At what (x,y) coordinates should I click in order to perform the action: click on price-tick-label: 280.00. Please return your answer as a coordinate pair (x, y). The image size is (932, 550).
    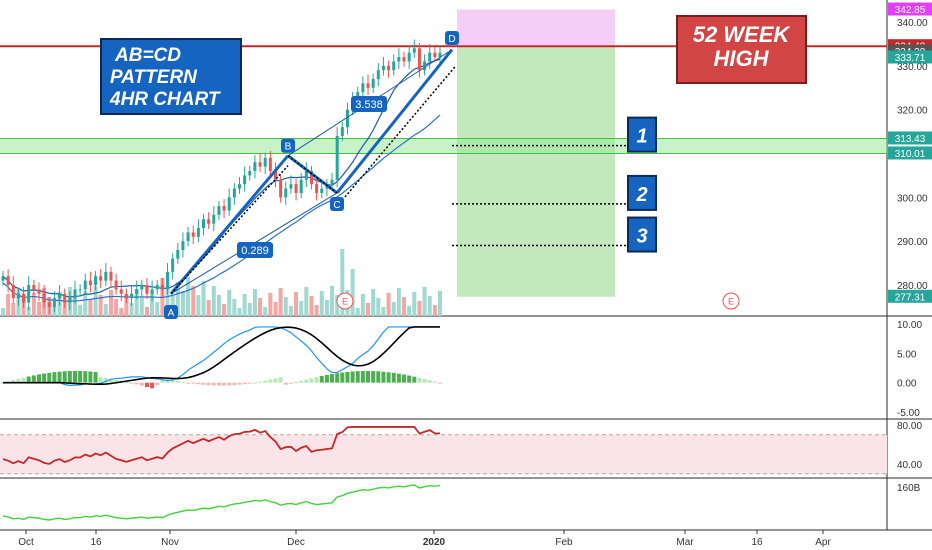
    Looking at the image, I should click on (912, 286).